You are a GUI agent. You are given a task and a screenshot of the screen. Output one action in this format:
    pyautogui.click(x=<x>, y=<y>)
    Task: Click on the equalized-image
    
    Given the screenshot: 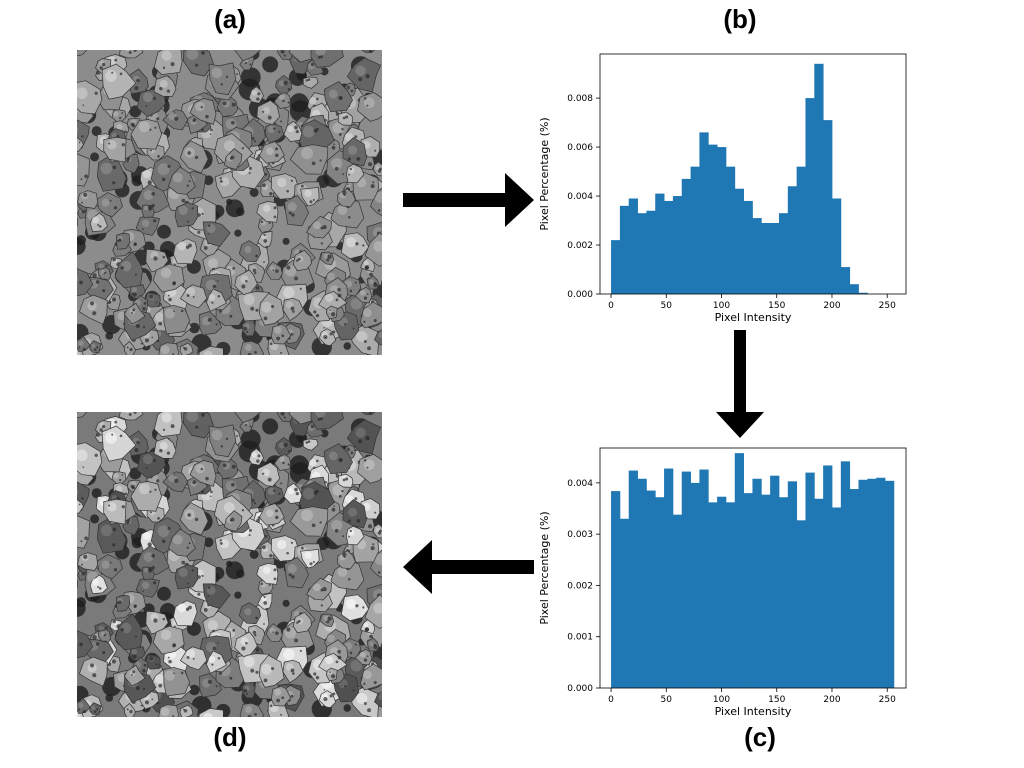 What is the action you would take?
    pyautogui.click(x=229, y=564)
    